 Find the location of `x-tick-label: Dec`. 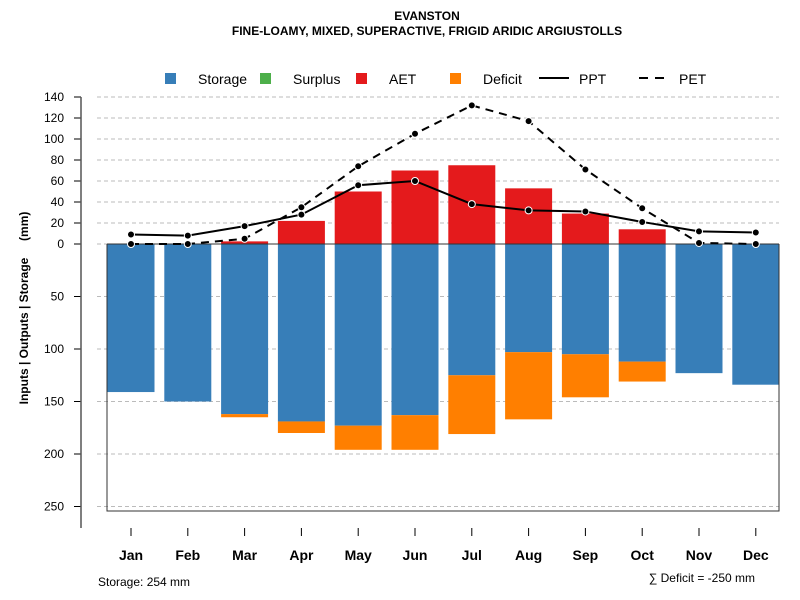

x-tick-label: Dec is located at coordinates (756, 555).